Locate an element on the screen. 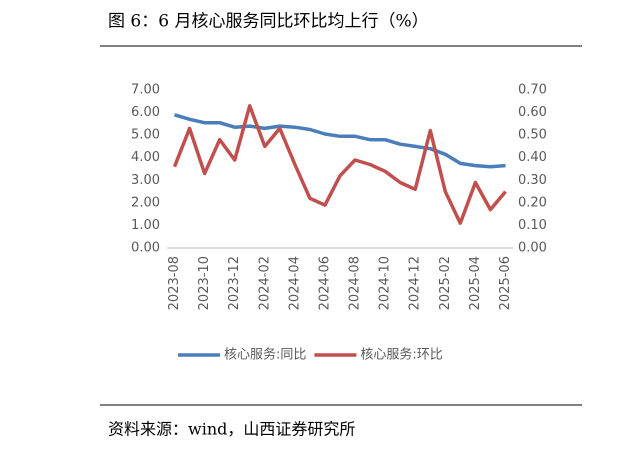  x-tick-label: 2024-06 is located at coordinates (324, 283).